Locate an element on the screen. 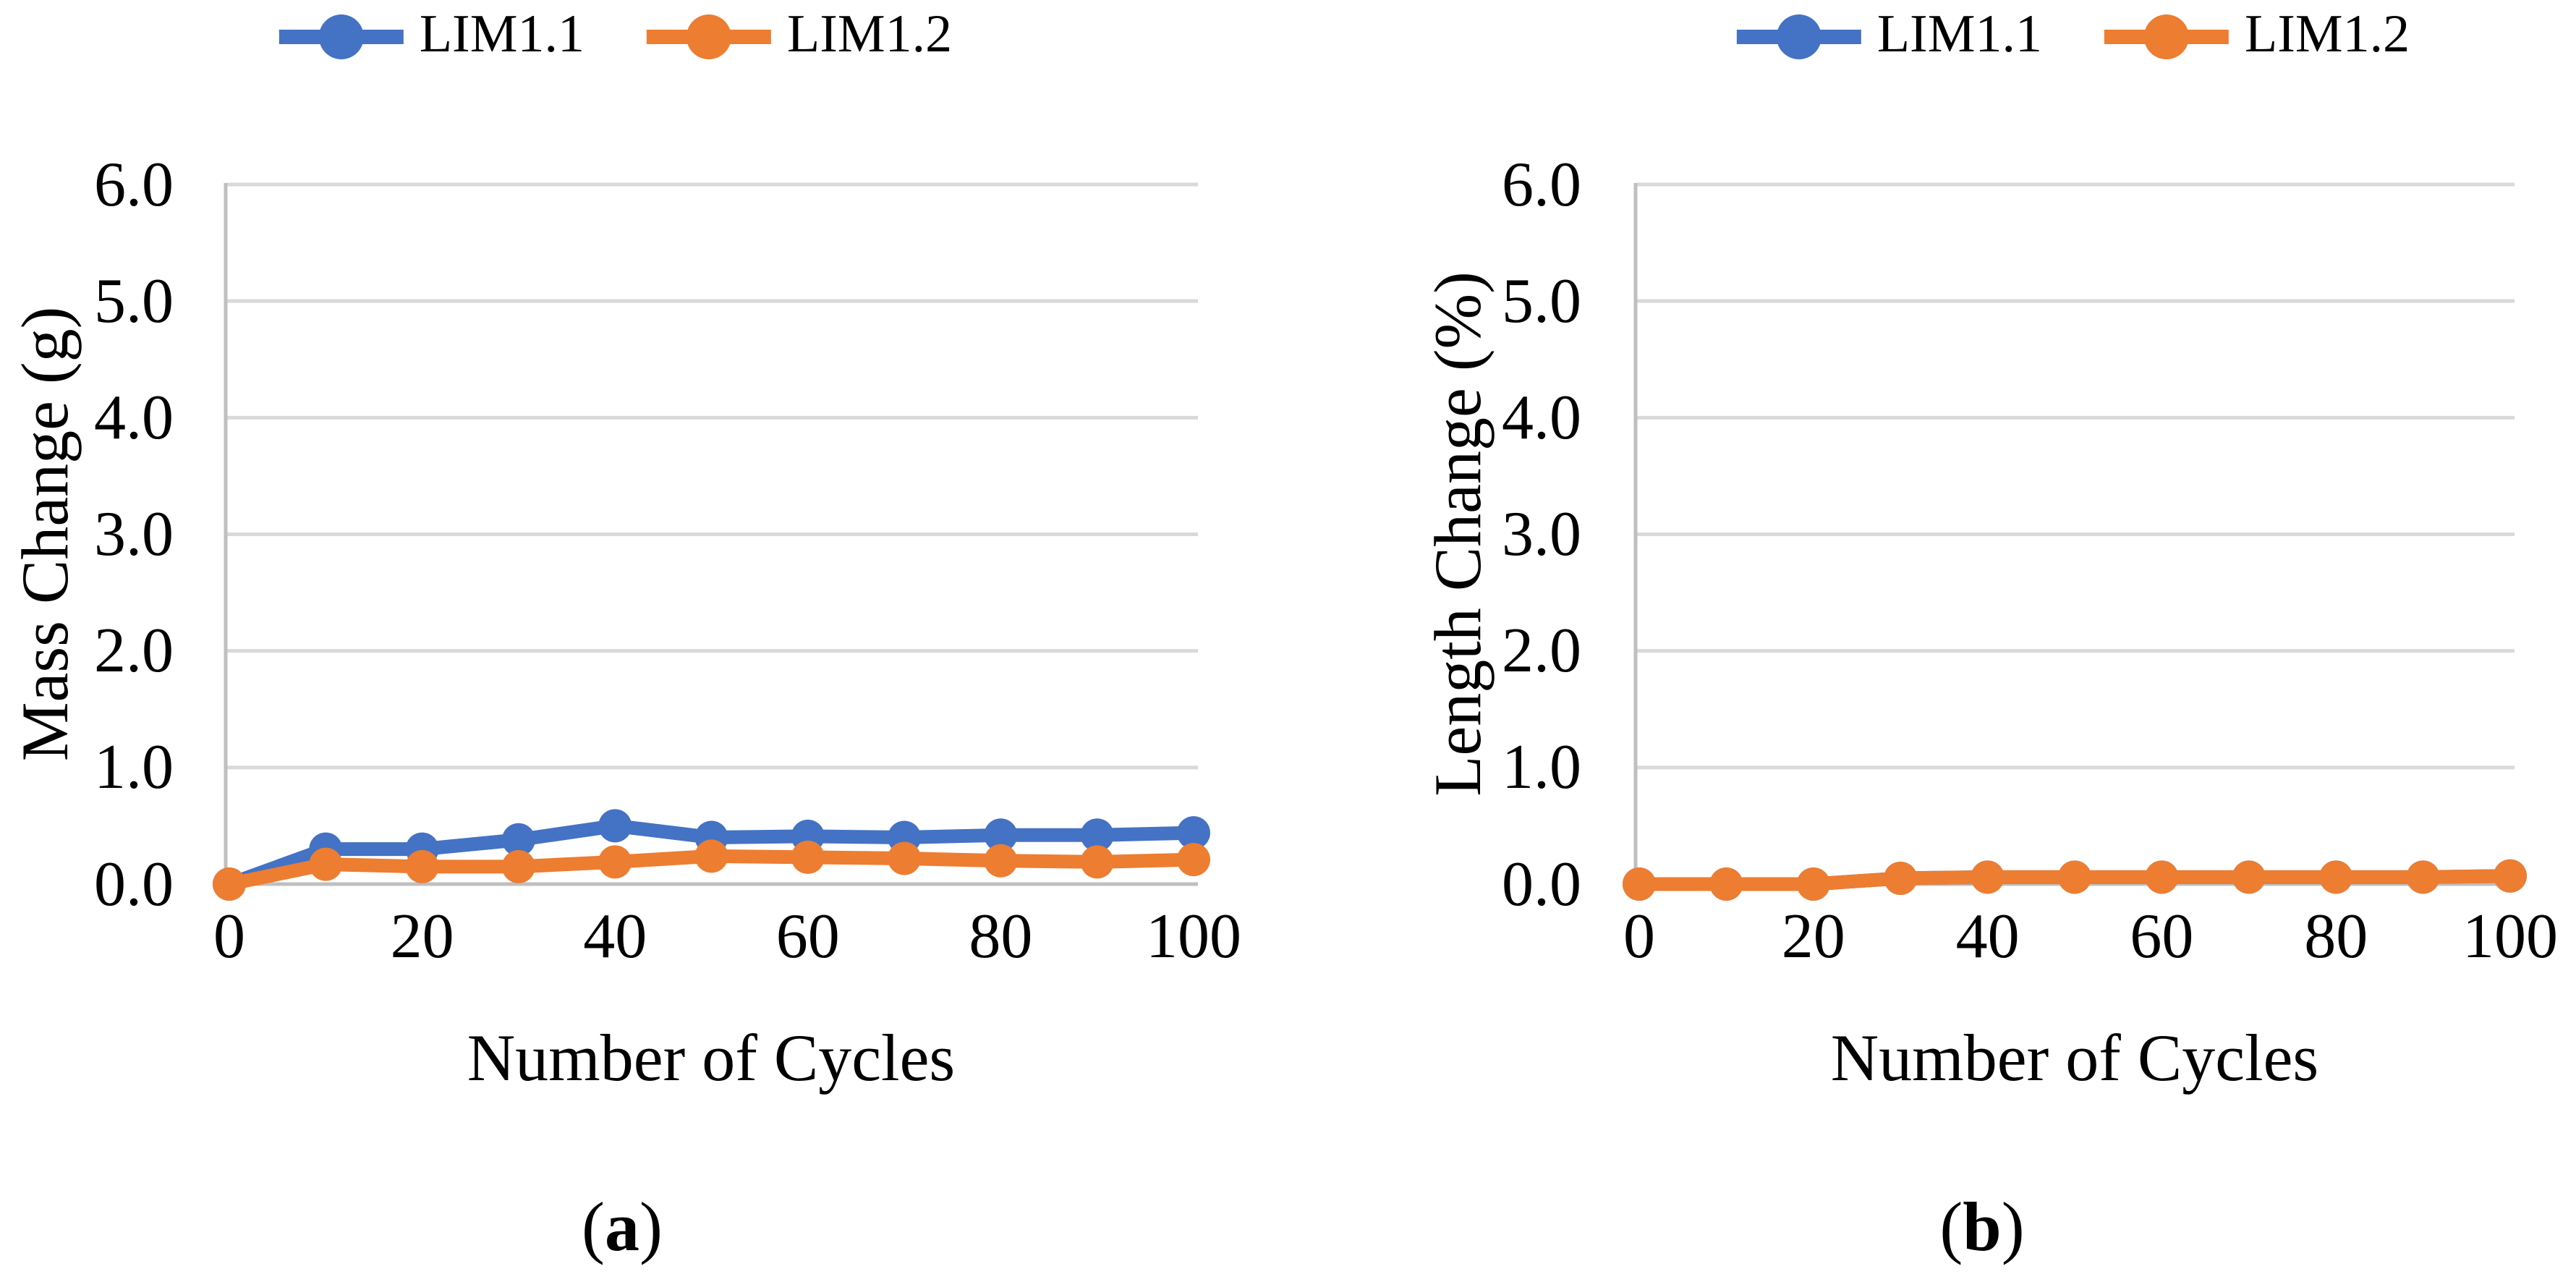 The height and width of the screenshot is (1282, 2576). panel-caption-b: (b) is located at coordinates (1982, 1226).